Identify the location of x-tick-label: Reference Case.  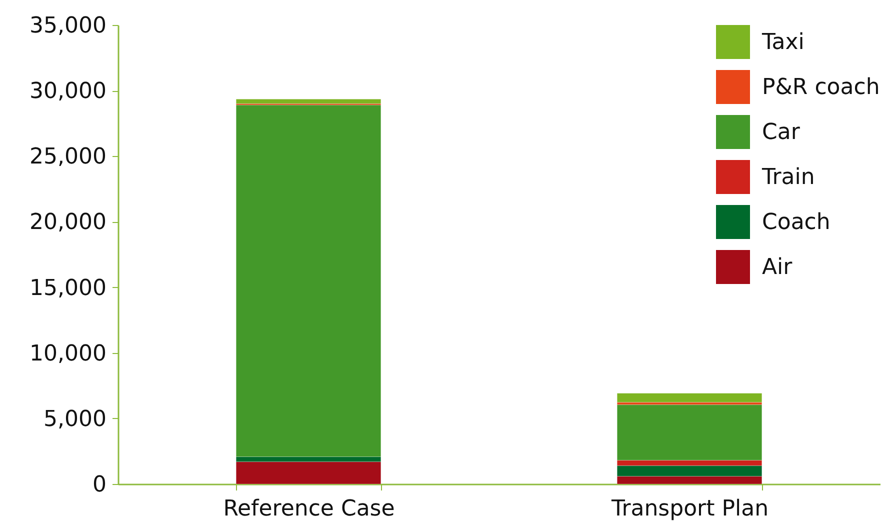
(309, 509).